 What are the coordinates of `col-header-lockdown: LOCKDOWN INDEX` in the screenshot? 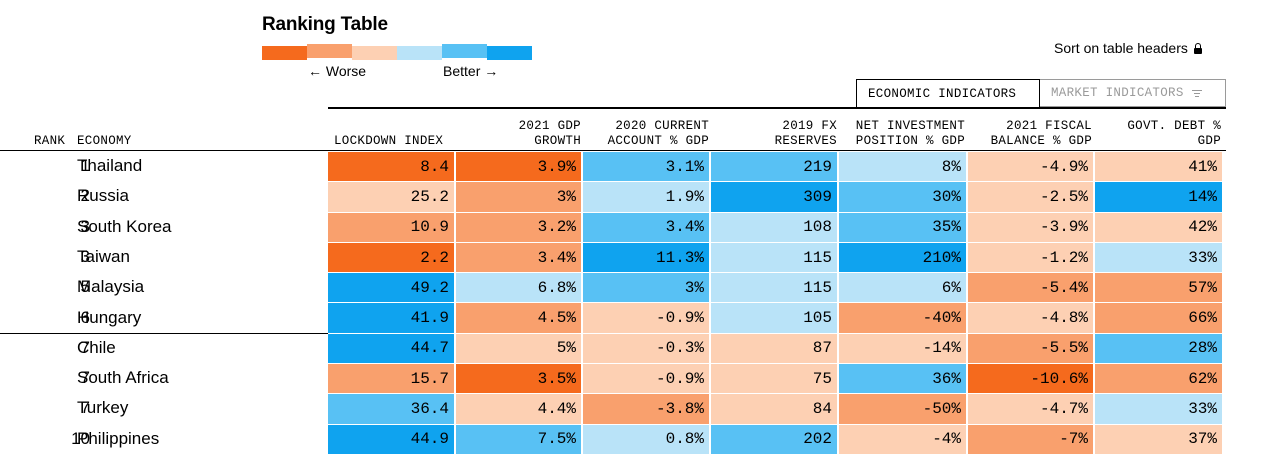 It's located at (389, 141).